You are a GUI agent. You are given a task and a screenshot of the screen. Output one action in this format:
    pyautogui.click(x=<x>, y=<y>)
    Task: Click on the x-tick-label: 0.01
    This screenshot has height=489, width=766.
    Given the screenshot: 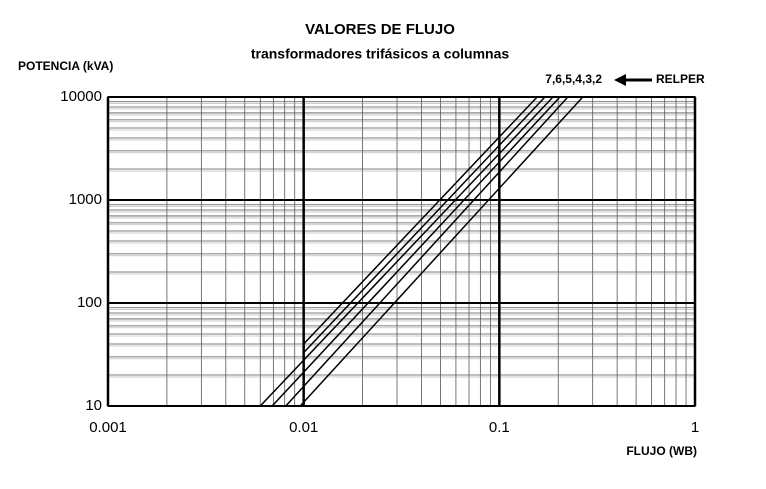 What is the action you would take?
    pyautogui.click(x=303, y=427)
    